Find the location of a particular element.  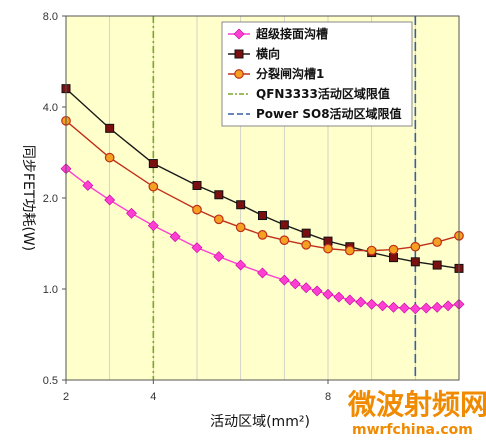

x-tick-label: 4 is located at coordinates (153, 397).